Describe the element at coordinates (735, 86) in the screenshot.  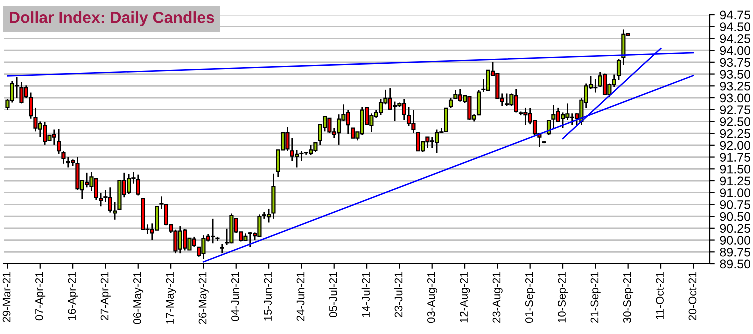
I see `y-tick-label: 93.25` at that location.